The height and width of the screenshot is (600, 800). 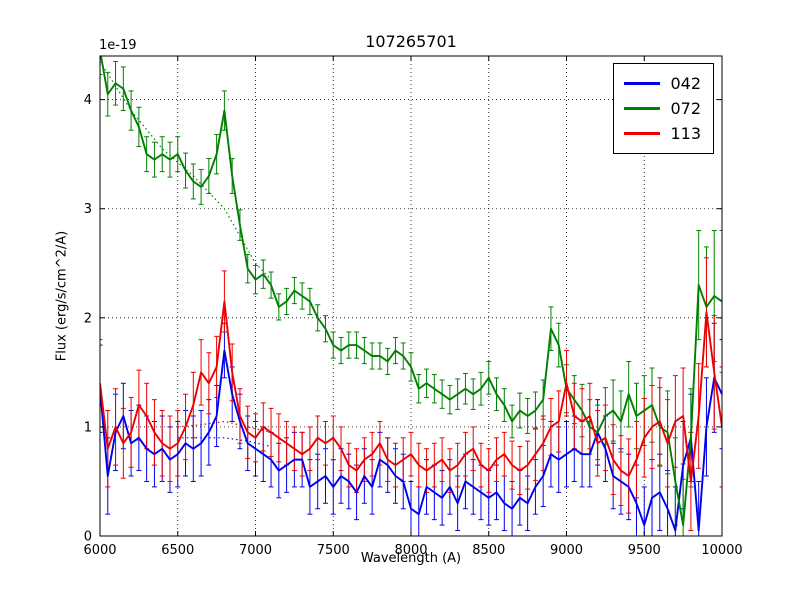 I want to click on legend-label: 072, so click(x=685, y=108).